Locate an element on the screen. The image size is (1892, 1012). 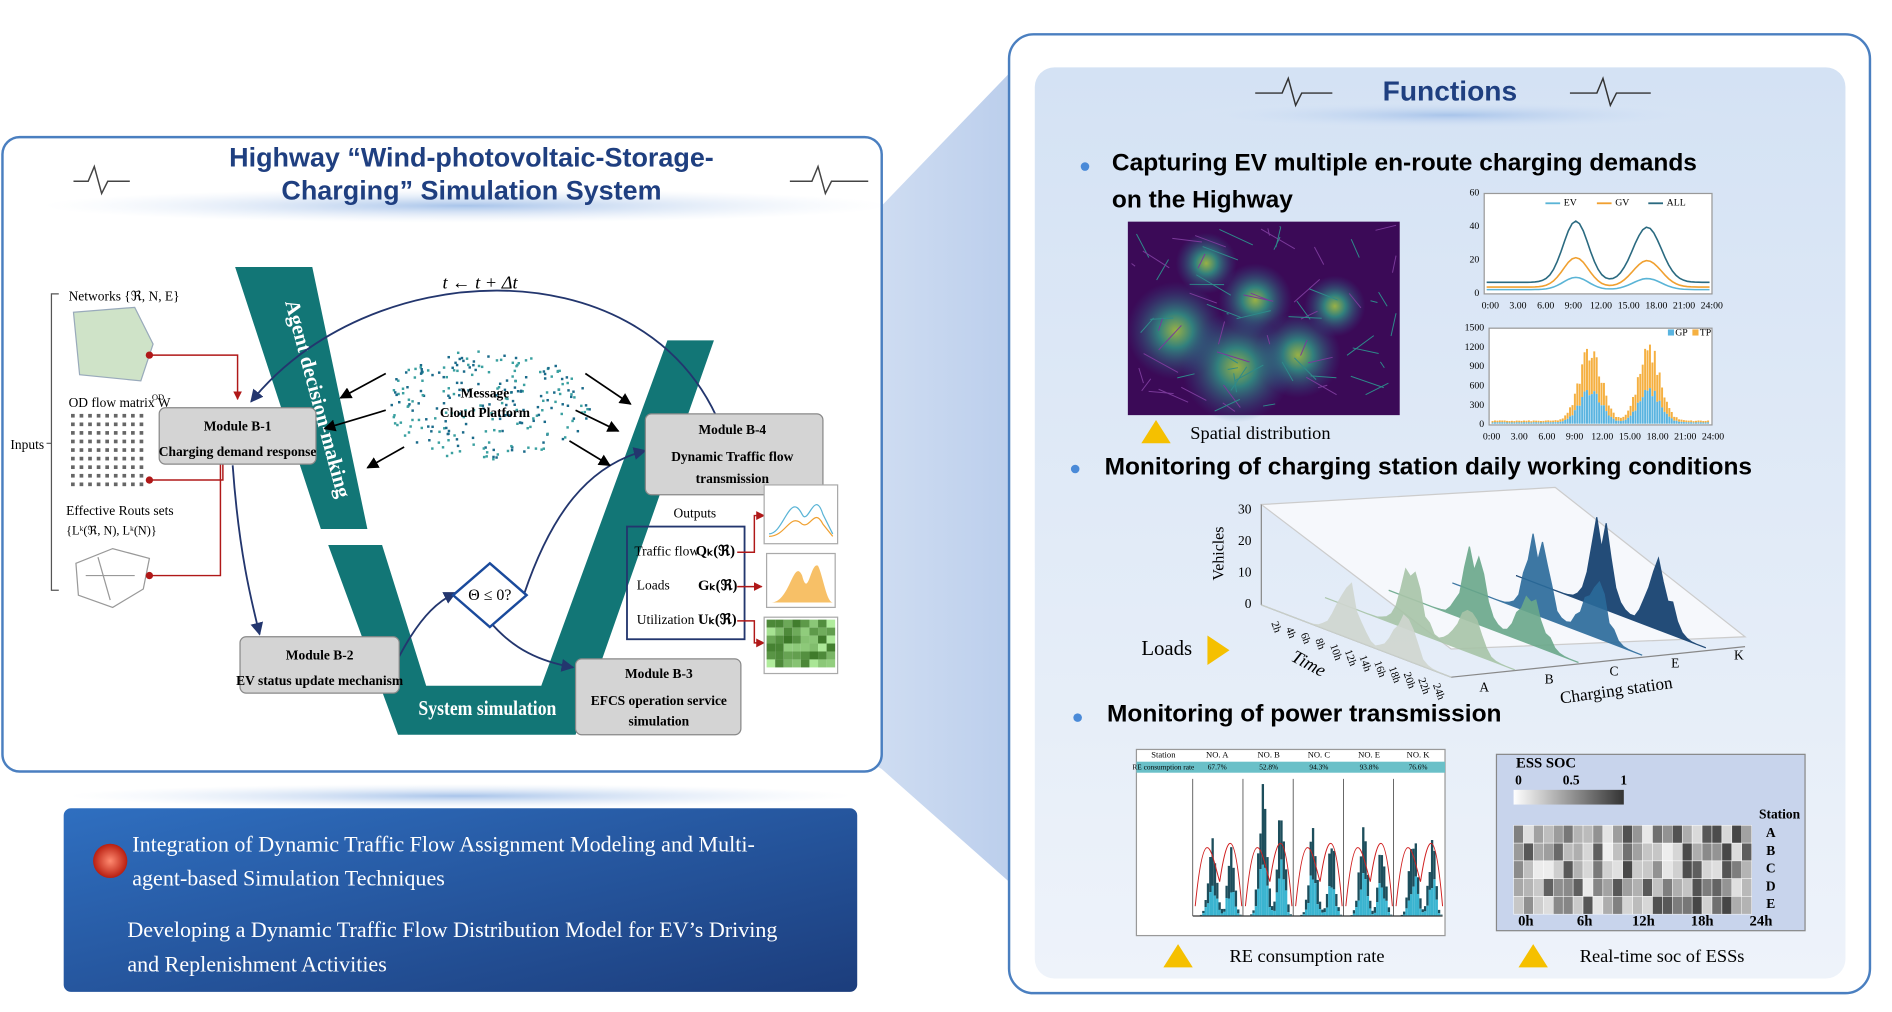
legend-label: TP is located at coordinates (1706, 332).